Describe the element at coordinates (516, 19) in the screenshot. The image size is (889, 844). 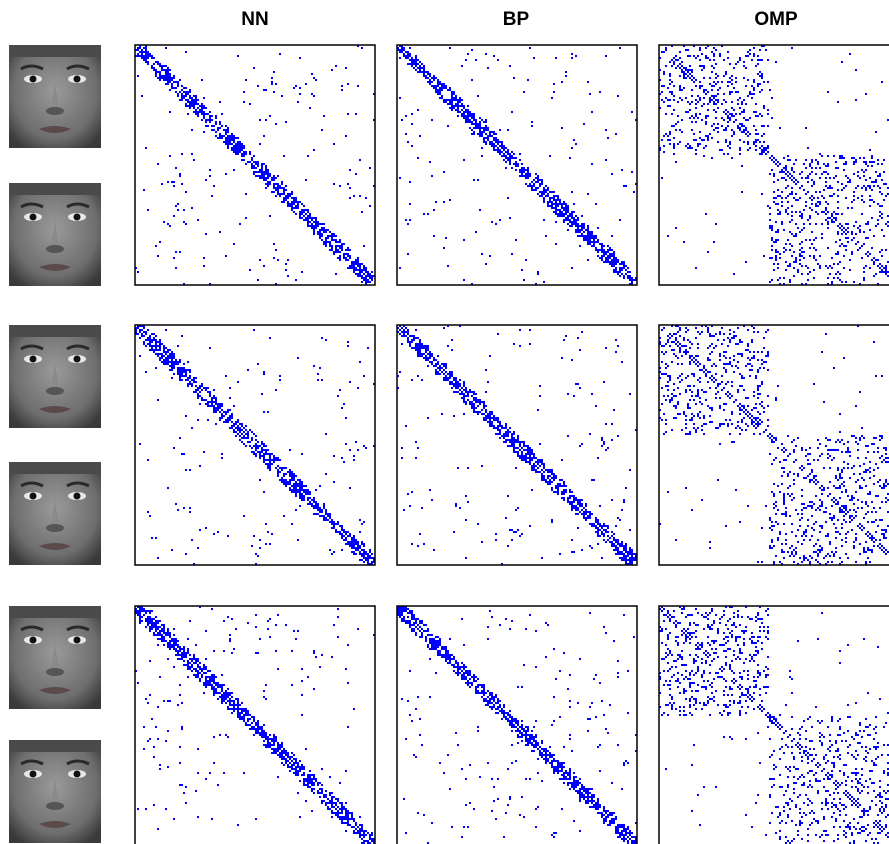
I see `column-title: BP` at that location.